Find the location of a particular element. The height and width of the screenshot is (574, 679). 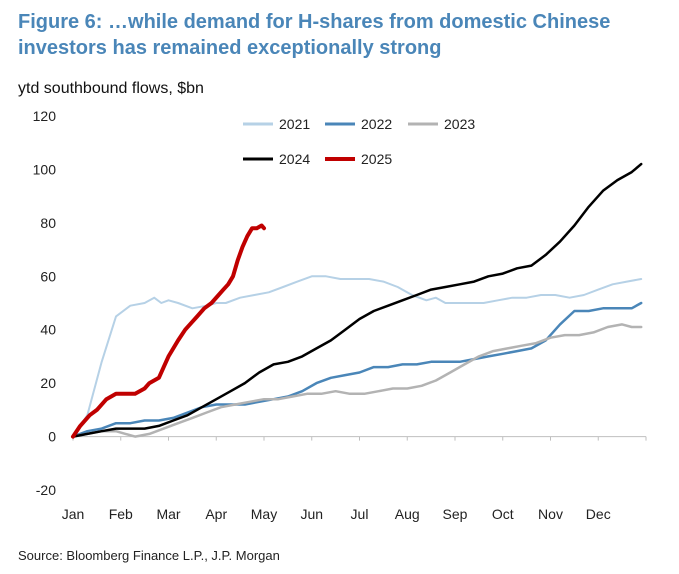

y-tick-label: 120 is located at coordinates (45, 116).